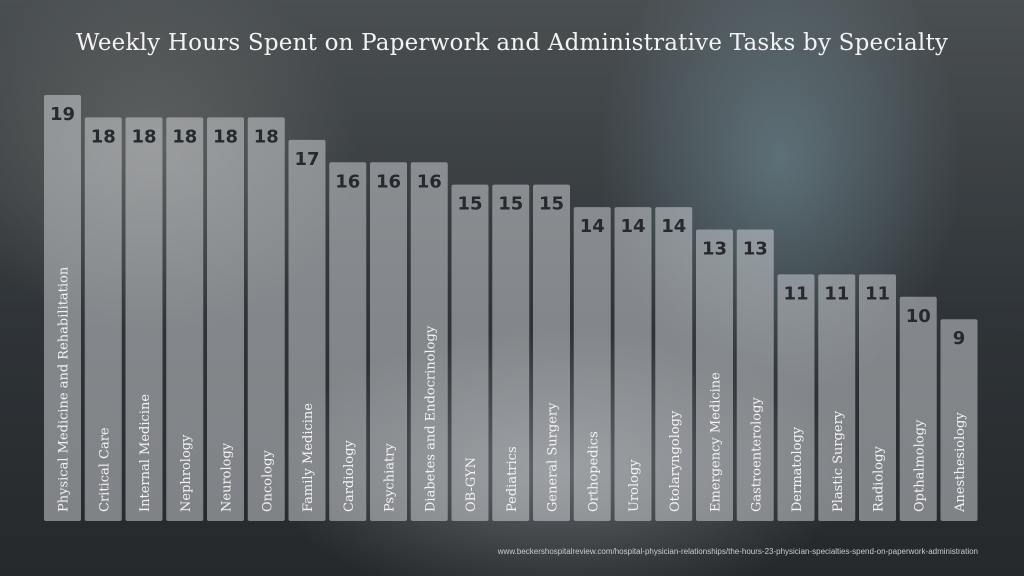  I want to click on bar-orthopedics, so click(592, 364).